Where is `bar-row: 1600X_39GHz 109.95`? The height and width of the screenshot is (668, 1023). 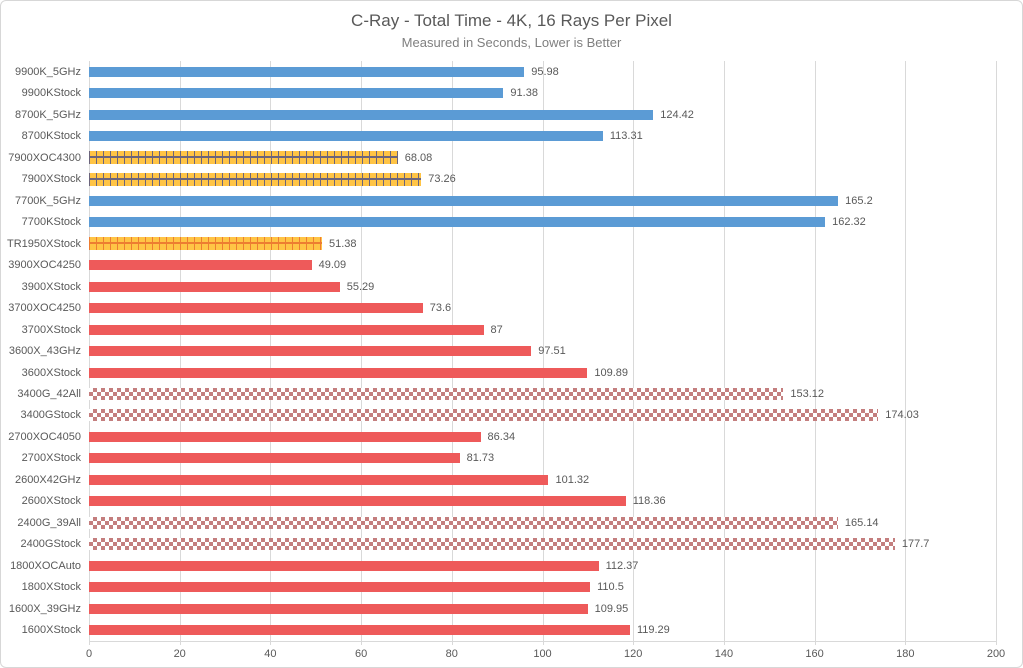
bar-row: 1600X_39GHz 109.95 is located at coordinates (498, 608).